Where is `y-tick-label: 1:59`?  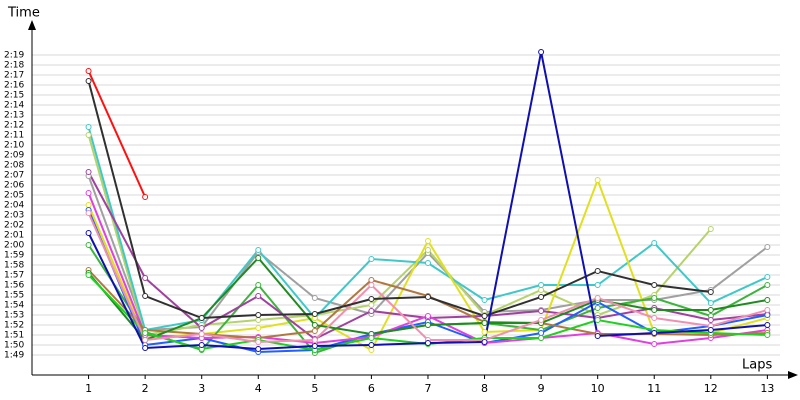 y-tick-label: 1:59 is located at coordinates (14, 256).